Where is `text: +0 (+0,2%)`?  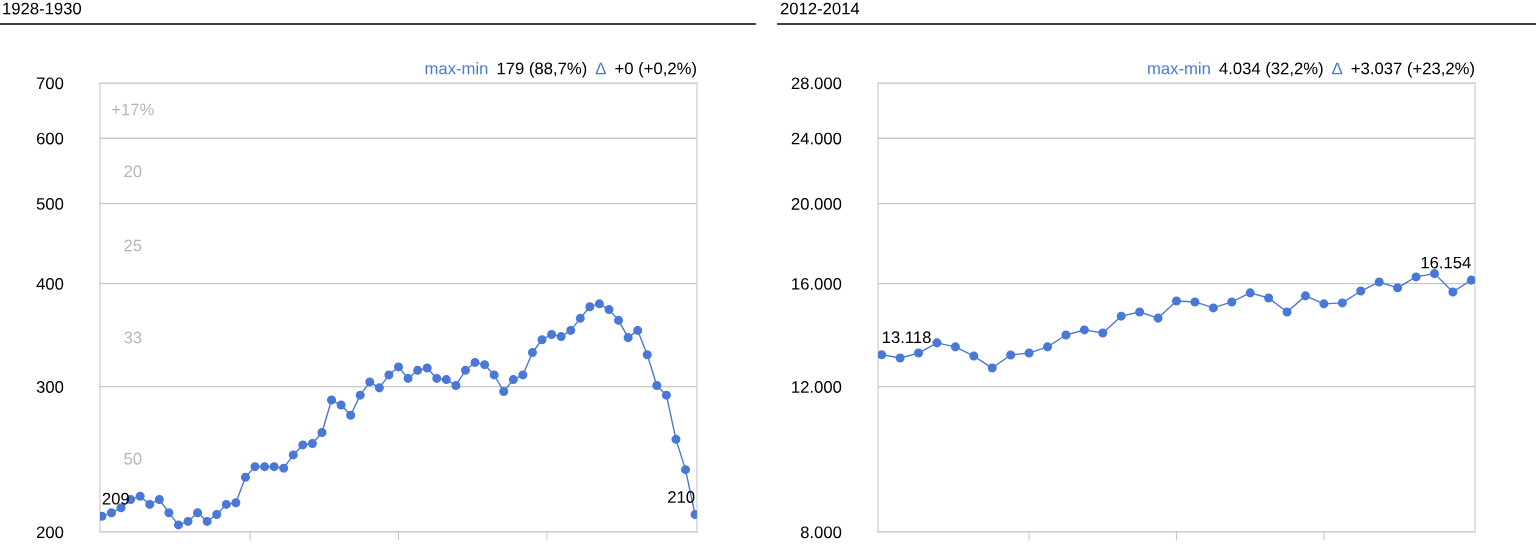 text: +0 (+0,2%) is located at coordinates (655, 70).